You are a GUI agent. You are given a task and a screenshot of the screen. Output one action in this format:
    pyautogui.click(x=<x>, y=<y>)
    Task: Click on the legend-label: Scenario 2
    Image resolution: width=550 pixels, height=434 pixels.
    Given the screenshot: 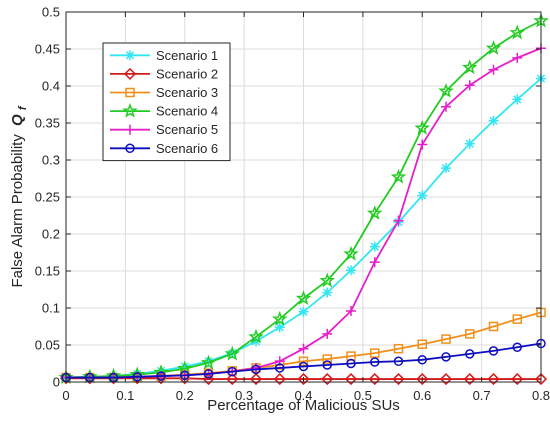 What is the action you would take?
    pyautogui.click(x=187, y=73)
    